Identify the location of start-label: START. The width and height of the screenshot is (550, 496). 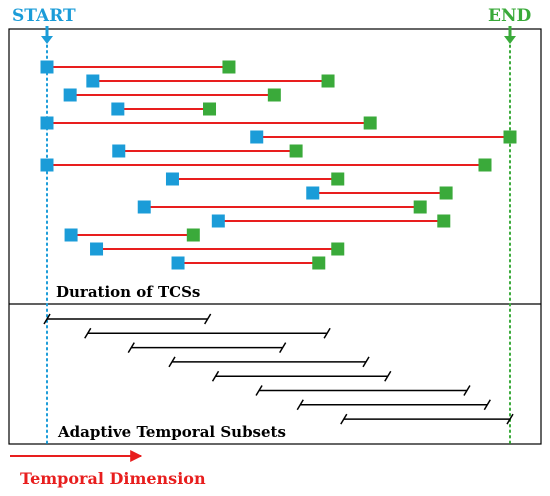
(44, 16).